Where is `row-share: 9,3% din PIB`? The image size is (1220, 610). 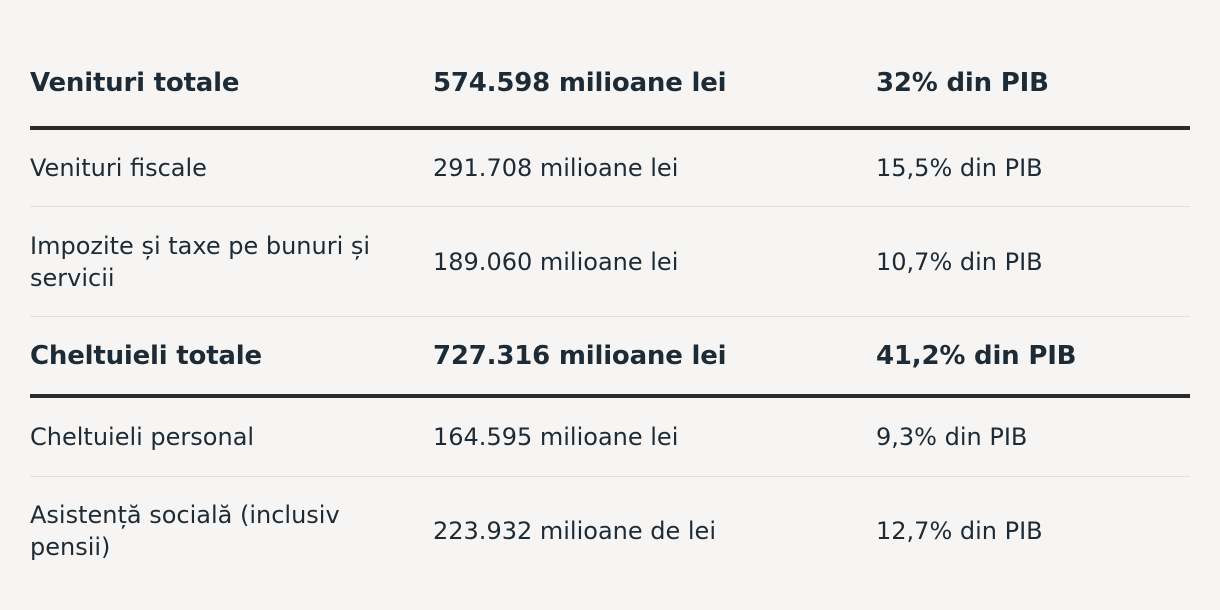
row-share: 9,3% din PIB is located at coordinates (952, 437).